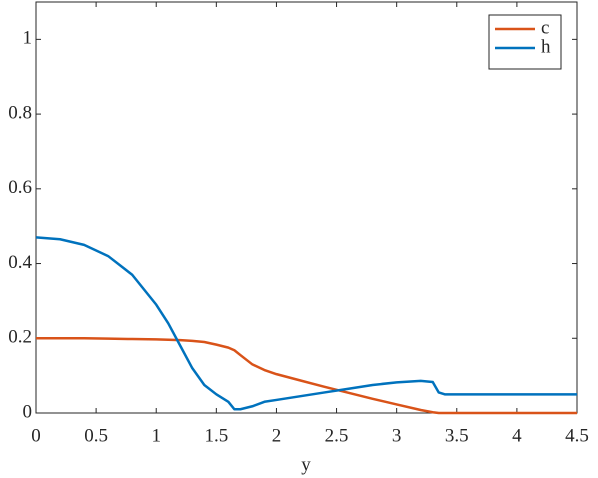 Image resolution: width=598 pixels, height=478 pixels. What do you see at coordinates (28, 411) in the screenshot?
I see `y-tick-label: 0` at bounding box center [28, 411].